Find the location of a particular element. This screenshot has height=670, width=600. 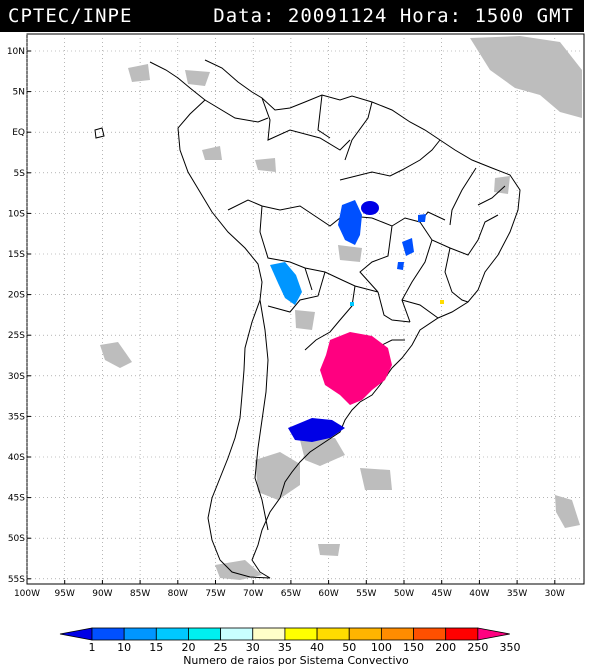

lon-tick-label: 40W is located at coordinates (479, 594).